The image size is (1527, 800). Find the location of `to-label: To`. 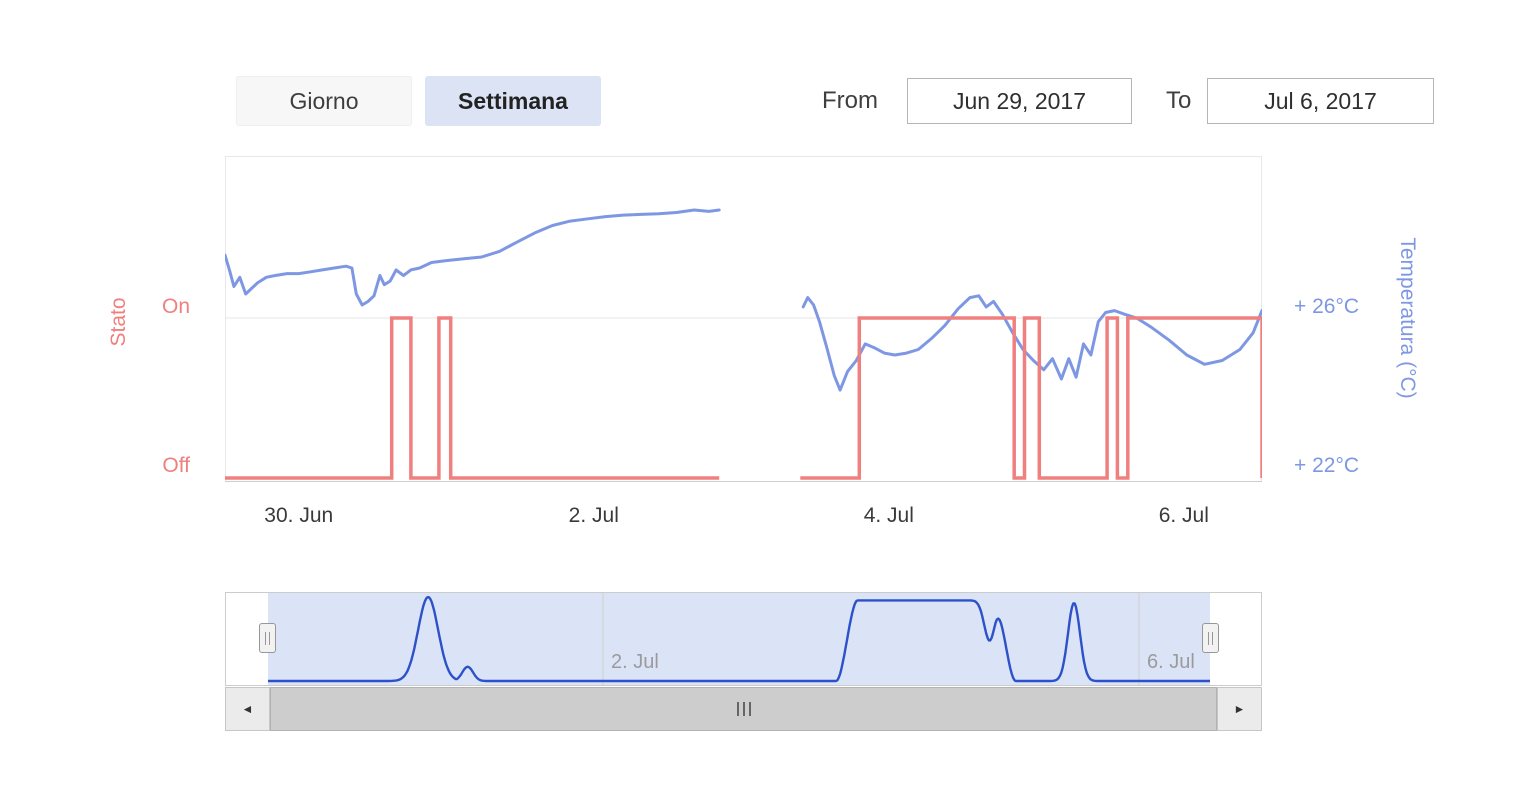

to-label: To is located at coordinates (1179, 100).